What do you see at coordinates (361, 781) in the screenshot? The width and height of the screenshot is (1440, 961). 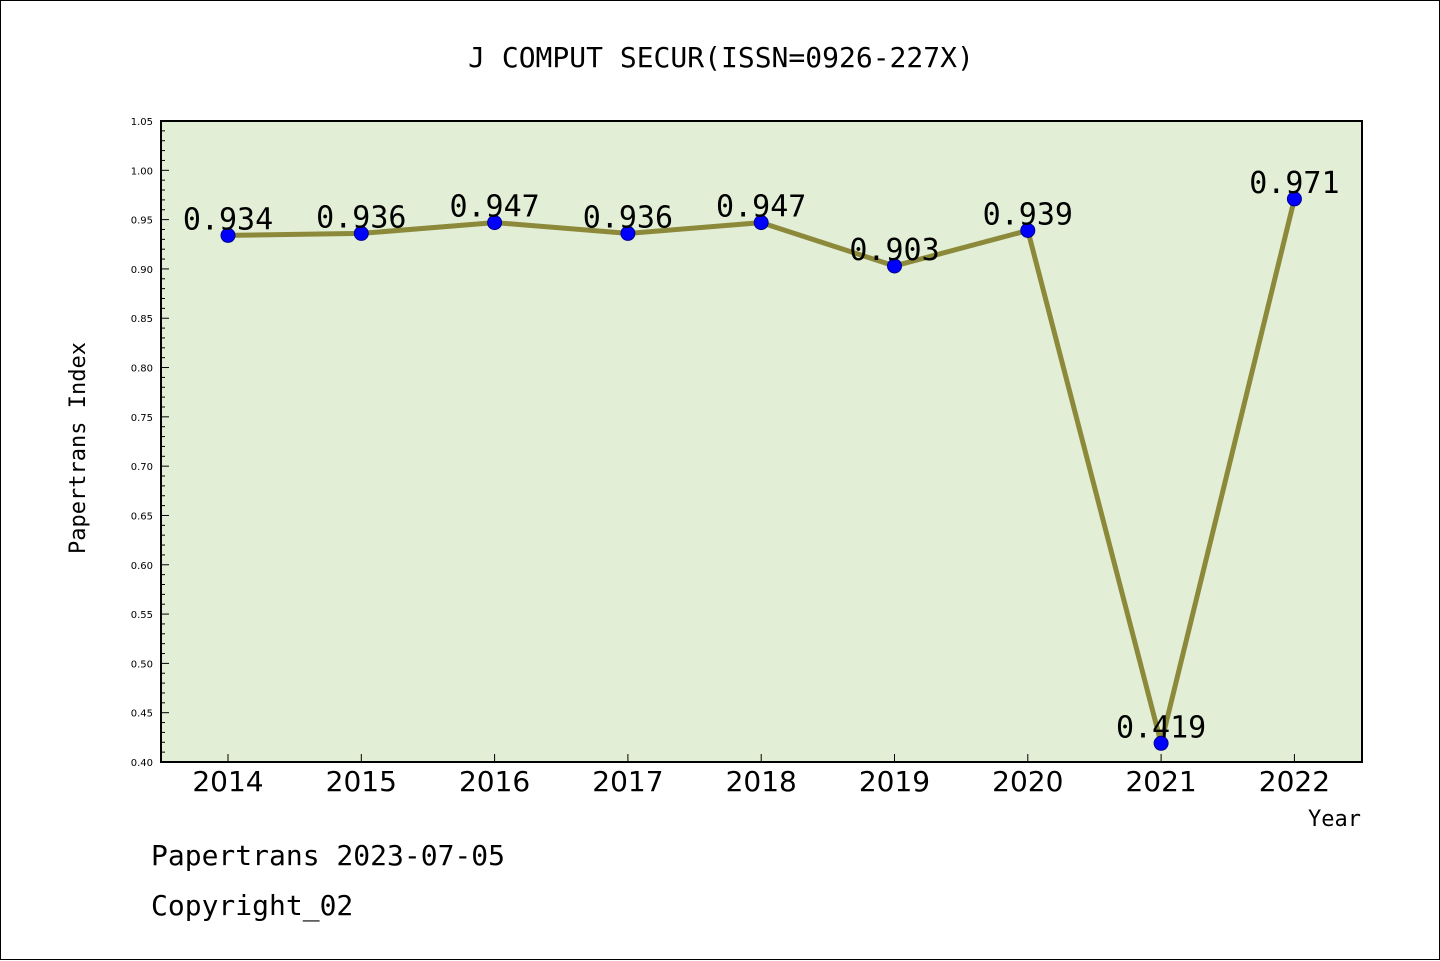 I see `x-tick-label: 2015` at bounding box center [361, 781].